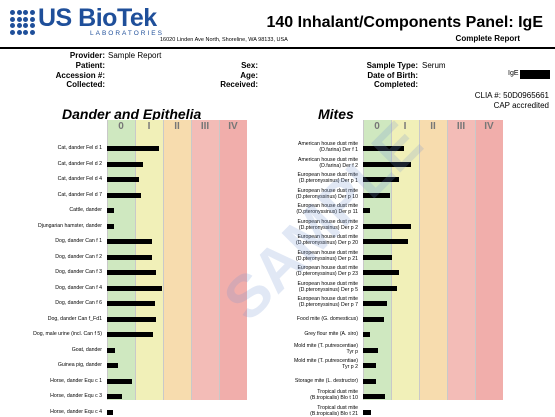 Image resolution: width=555 pixels, height=417 pixels. I want to click on allergen-label-line: Cattle, dander, so click(85, 210).